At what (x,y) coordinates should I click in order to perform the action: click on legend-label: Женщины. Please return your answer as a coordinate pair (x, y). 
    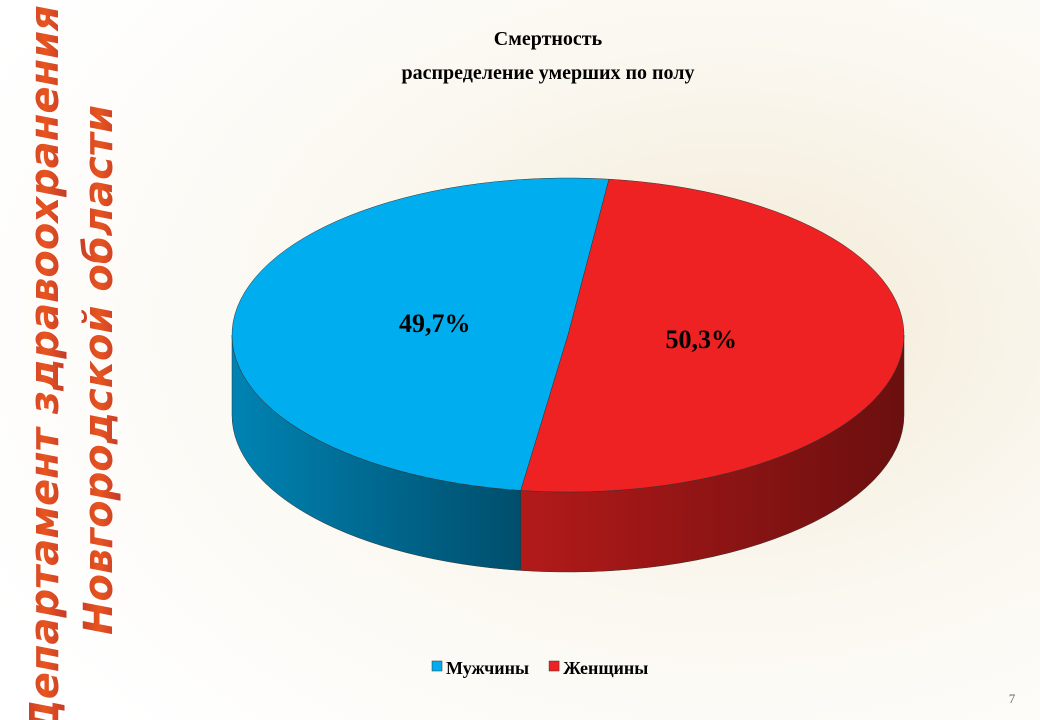
    Looking at the image, I should click on (605, 668).